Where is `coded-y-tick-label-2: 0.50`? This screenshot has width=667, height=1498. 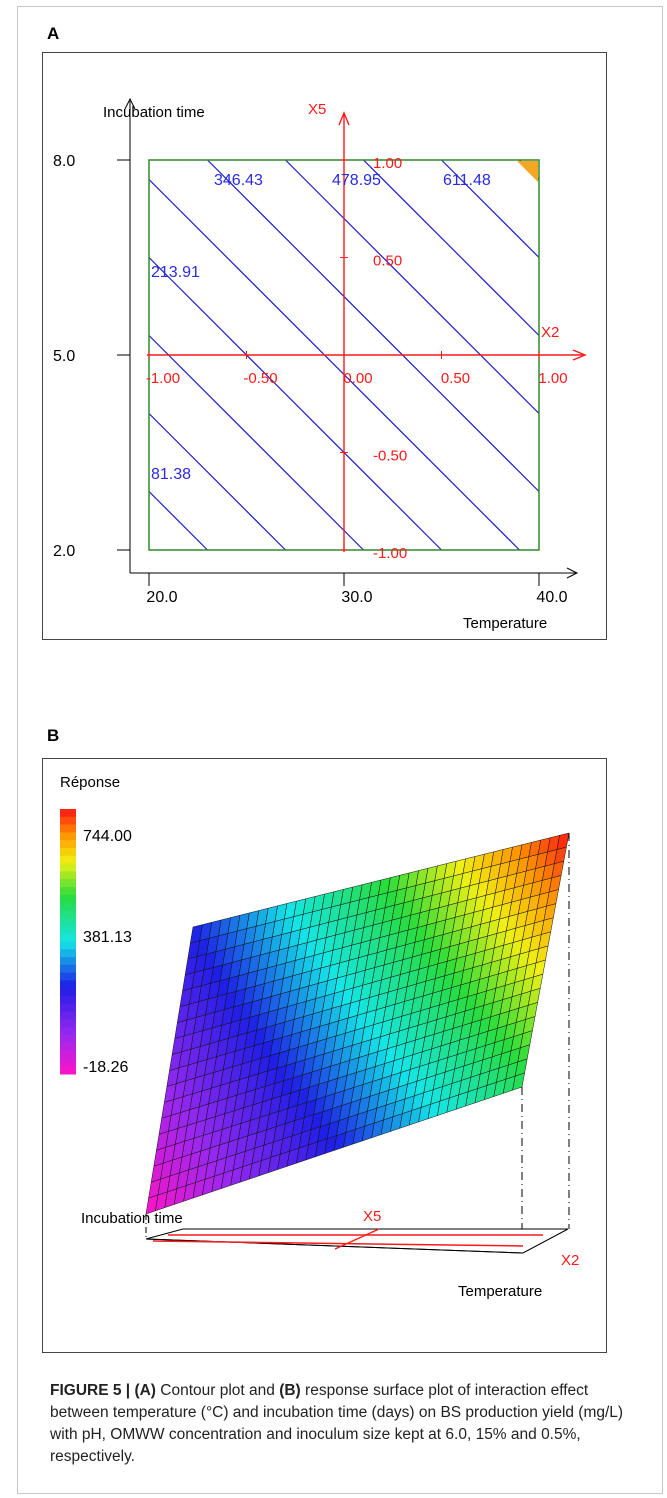 coded-y-tick-label-2: 0.50 is located at coordinates (387, 261).